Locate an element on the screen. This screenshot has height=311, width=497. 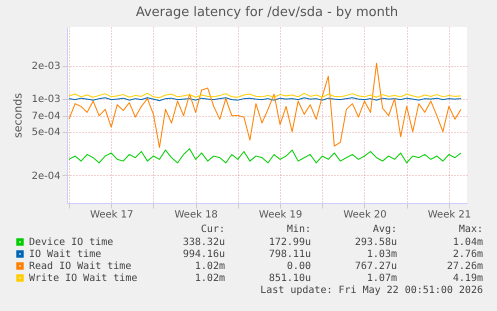
x-tick-label: Week 17 is located at coordinates (112, 215).